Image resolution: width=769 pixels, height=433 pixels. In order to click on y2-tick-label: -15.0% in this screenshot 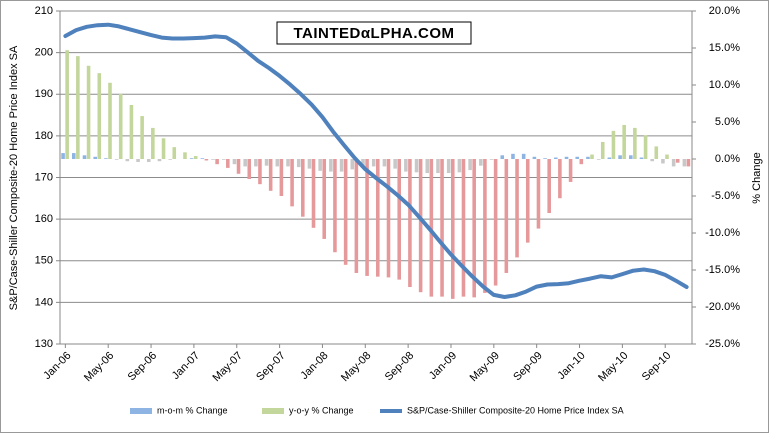, I will do `click(722, 270)`.